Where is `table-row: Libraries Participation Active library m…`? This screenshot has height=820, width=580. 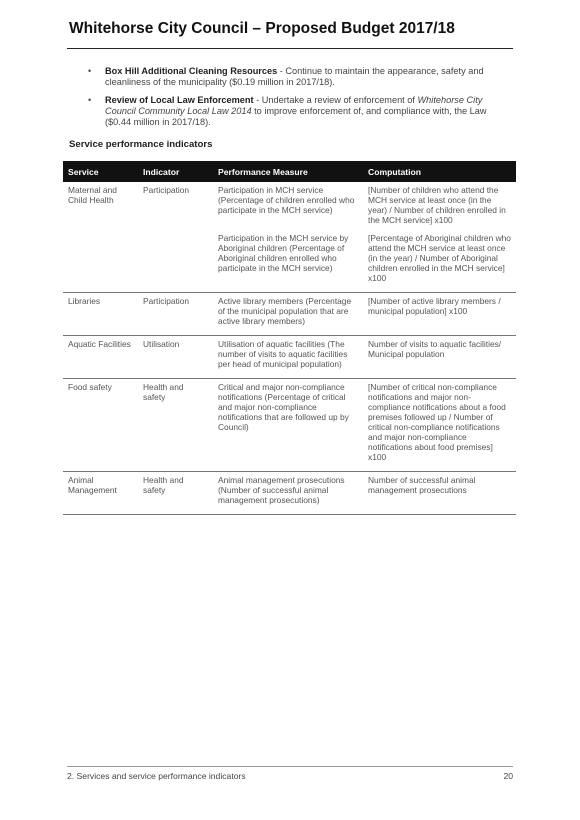
table-row: Libraries Participation Active library m… is located at coordinates (289, 314).